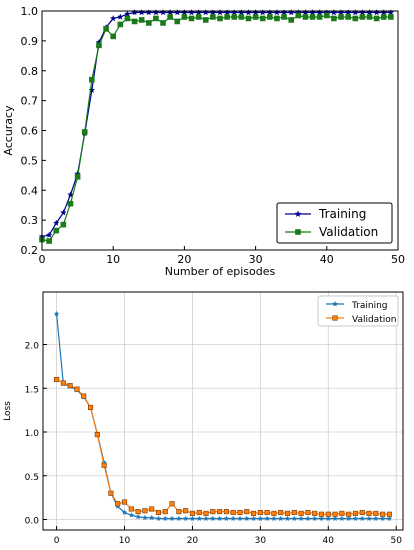  I want to click on y-tick-label: 0.7, so click(30, 101).